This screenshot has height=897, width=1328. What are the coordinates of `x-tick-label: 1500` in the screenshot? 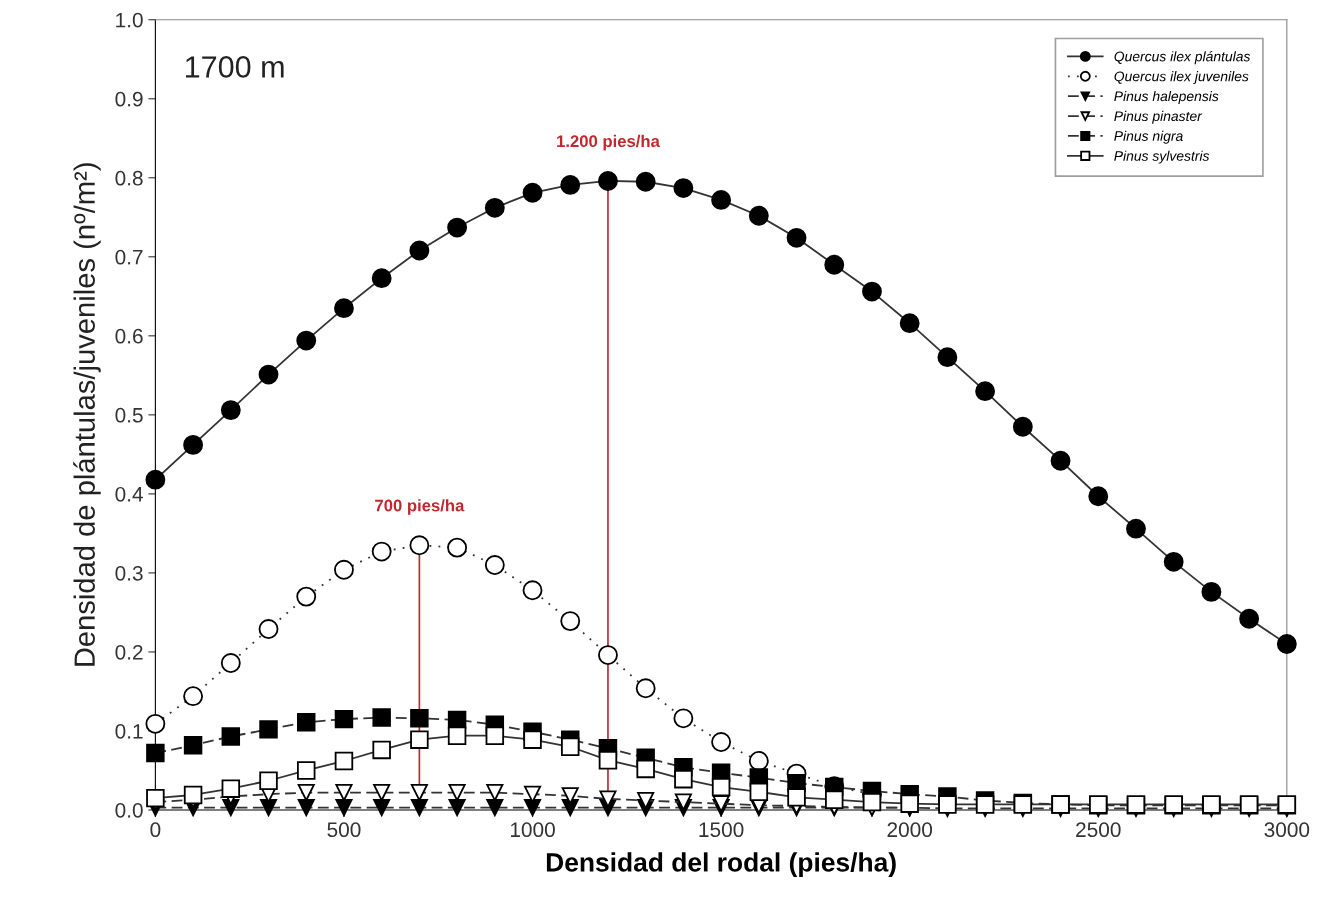 It's located at (721, 830).